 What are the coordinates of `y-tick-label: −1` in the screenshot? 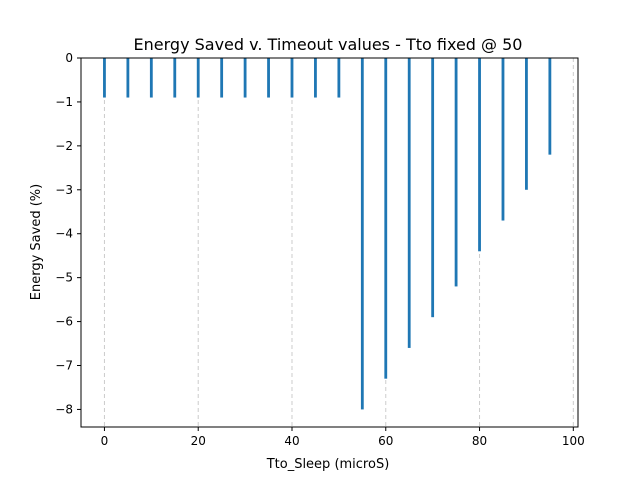 It's located at (64, 102).